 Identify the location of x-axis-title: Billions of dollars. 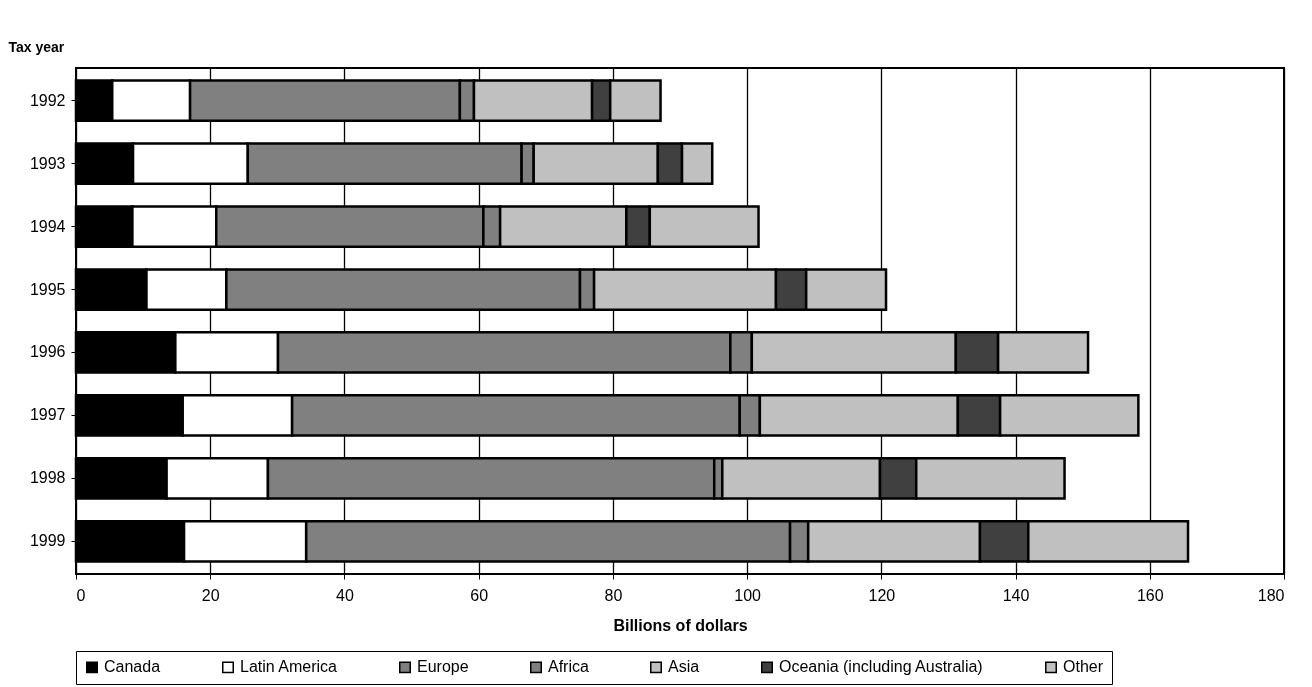
(680, 625).